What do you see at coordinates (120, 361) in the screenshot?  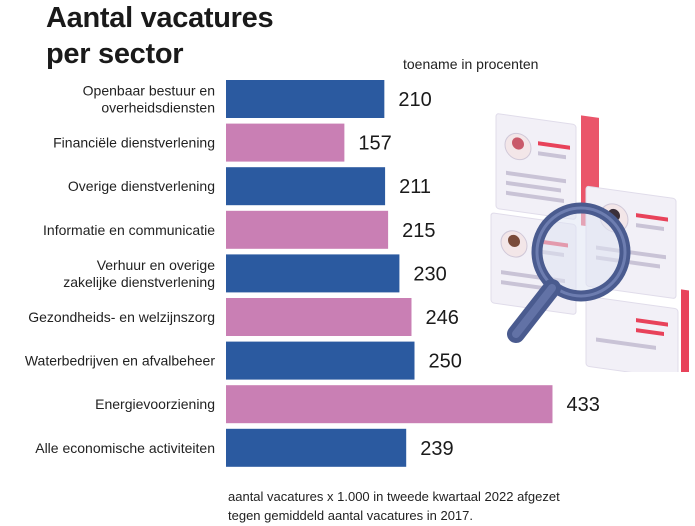 I see `category-label: Waterbedrijven en afvalbeheer` at bounding box center [120, 361].